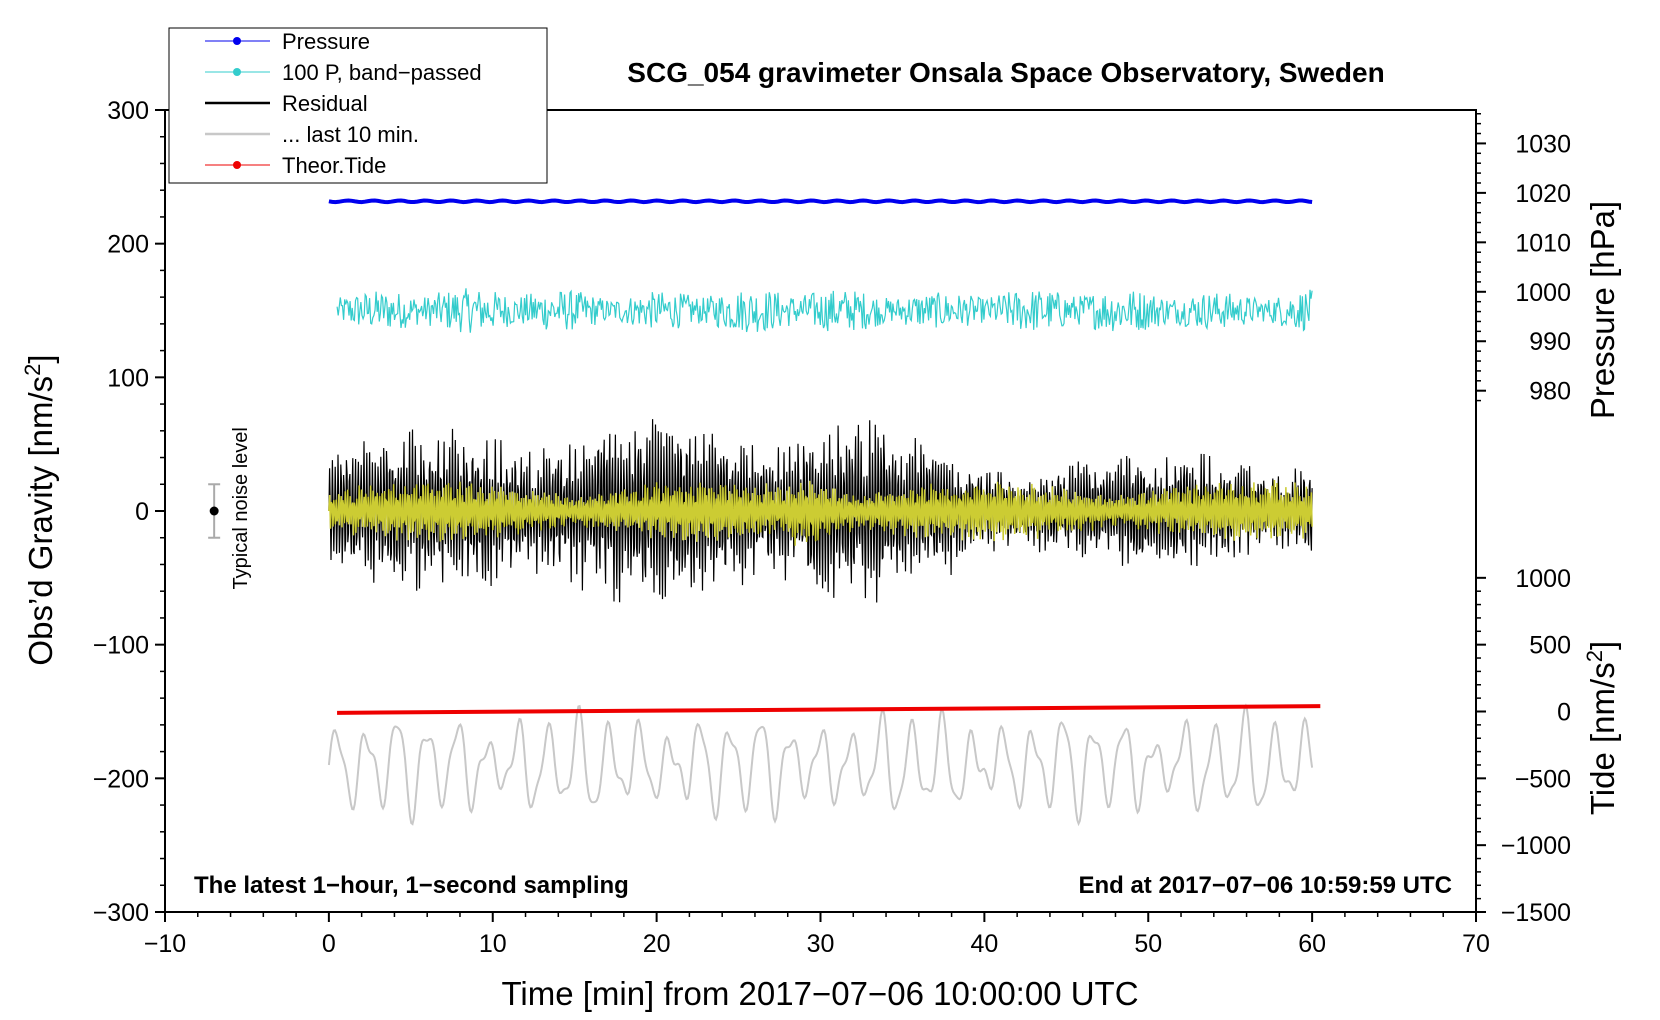 The width and height of the screenshot is (1660, 1020). What do you see at coordinates (142, 512) in the screenshot?
I see `y-tick-label: 0` at bounding box center [142, 512].